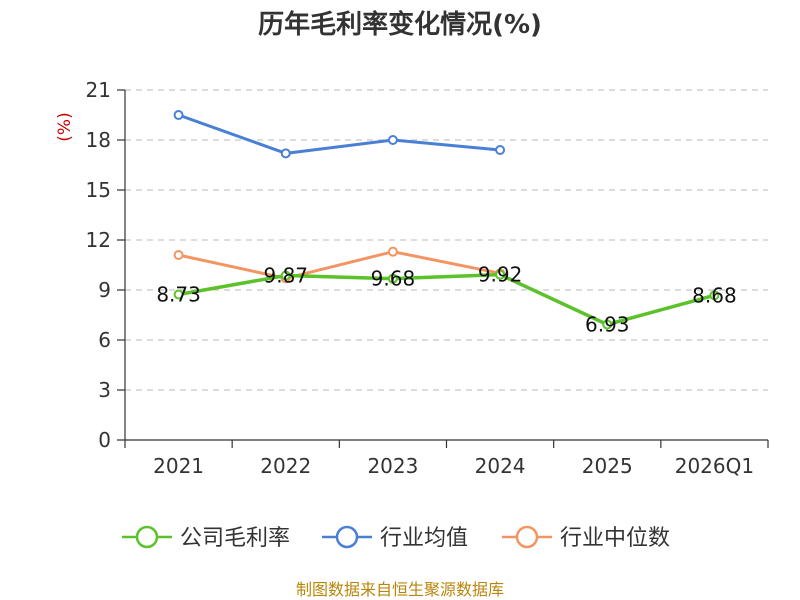 The height and width of the screenshot is (600, 800). Describe the element at coordinates (104, 390) in the screenshot. I see `y-tick-label: 3` at that location.